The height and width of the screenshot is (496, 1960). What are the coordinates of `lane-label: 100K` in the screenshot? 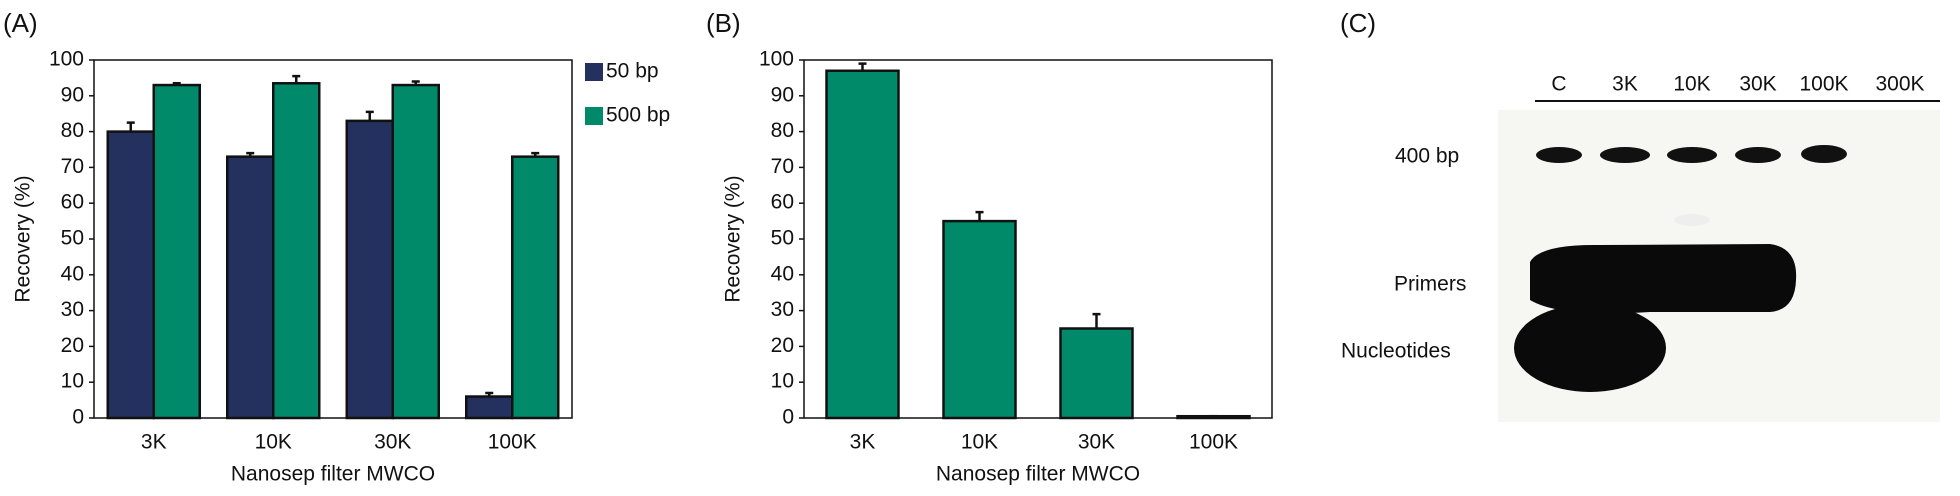 It's located at (1823, 84).